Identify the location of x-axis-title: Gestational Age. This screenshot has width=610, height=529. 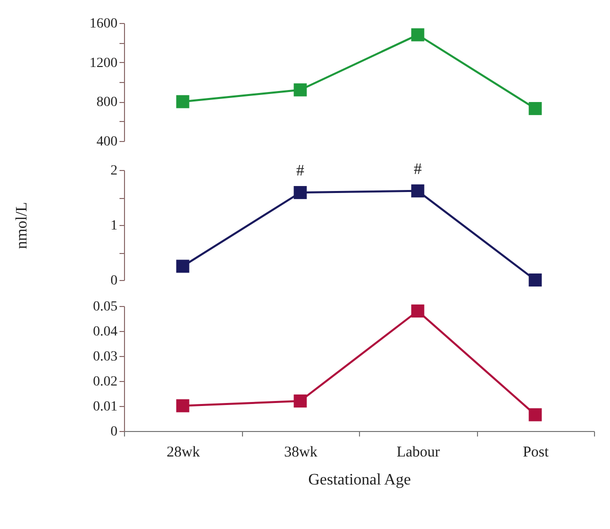
(359, 480).